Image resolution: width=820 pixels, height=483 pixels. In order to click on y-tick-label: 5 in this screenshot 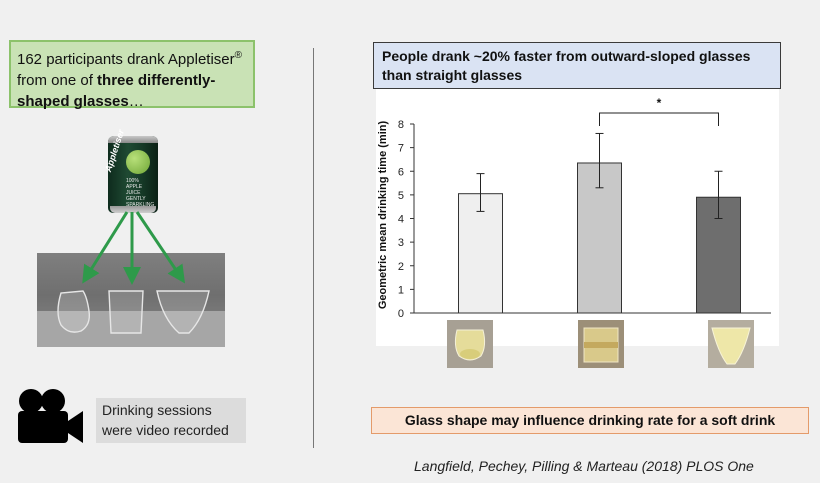, I will do `click(401, 196)`.